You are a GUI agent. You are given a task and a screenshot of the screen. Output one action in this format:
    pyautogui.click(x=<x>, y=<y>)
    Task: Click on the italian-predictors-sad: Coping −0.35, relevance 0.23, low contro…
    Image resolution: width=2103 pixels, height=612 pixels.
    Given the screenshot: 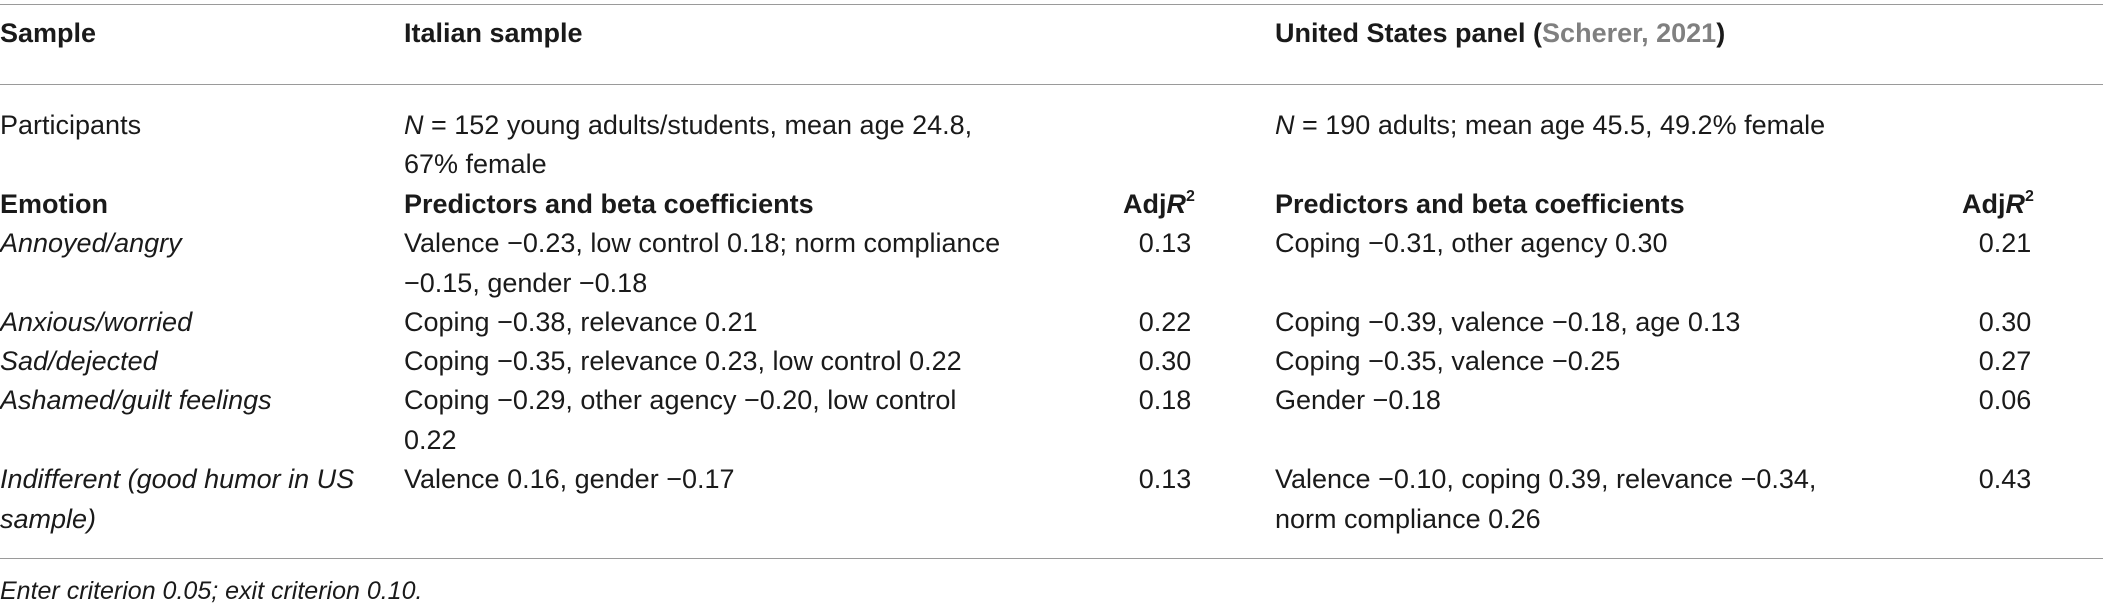 What is the action you would take?
    pyautogui.click(x=683, y=361)
    